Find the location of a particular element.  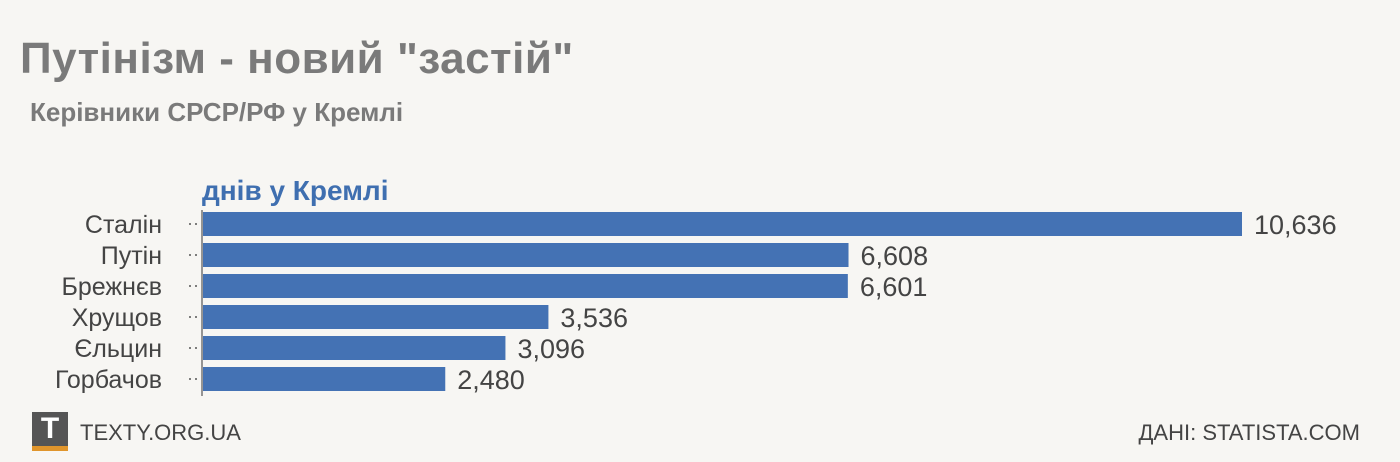

series-label: днів у Кремлі is located at coordinates (295, 190).